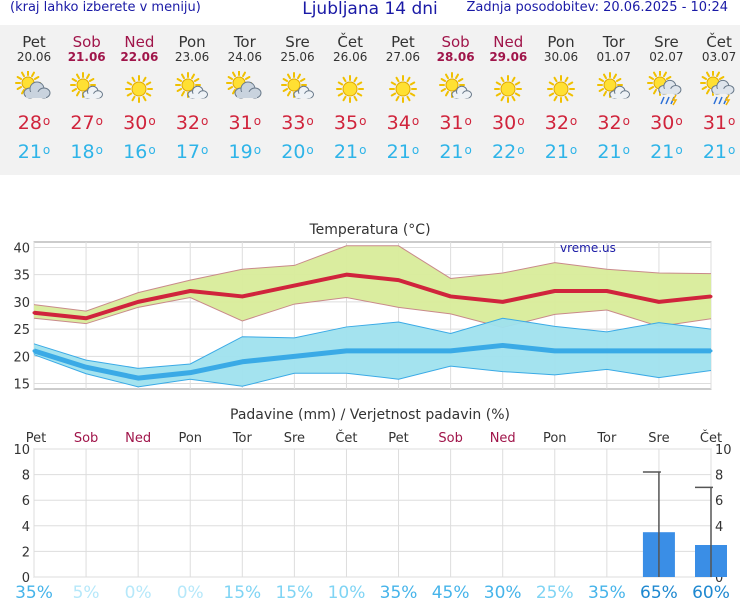 This screenshot has height=600, width=740. What do you see at coordinates (723, 450) in the screenshot?
I see `y-tick-label-right: 10` at bounding box center [723, 450].